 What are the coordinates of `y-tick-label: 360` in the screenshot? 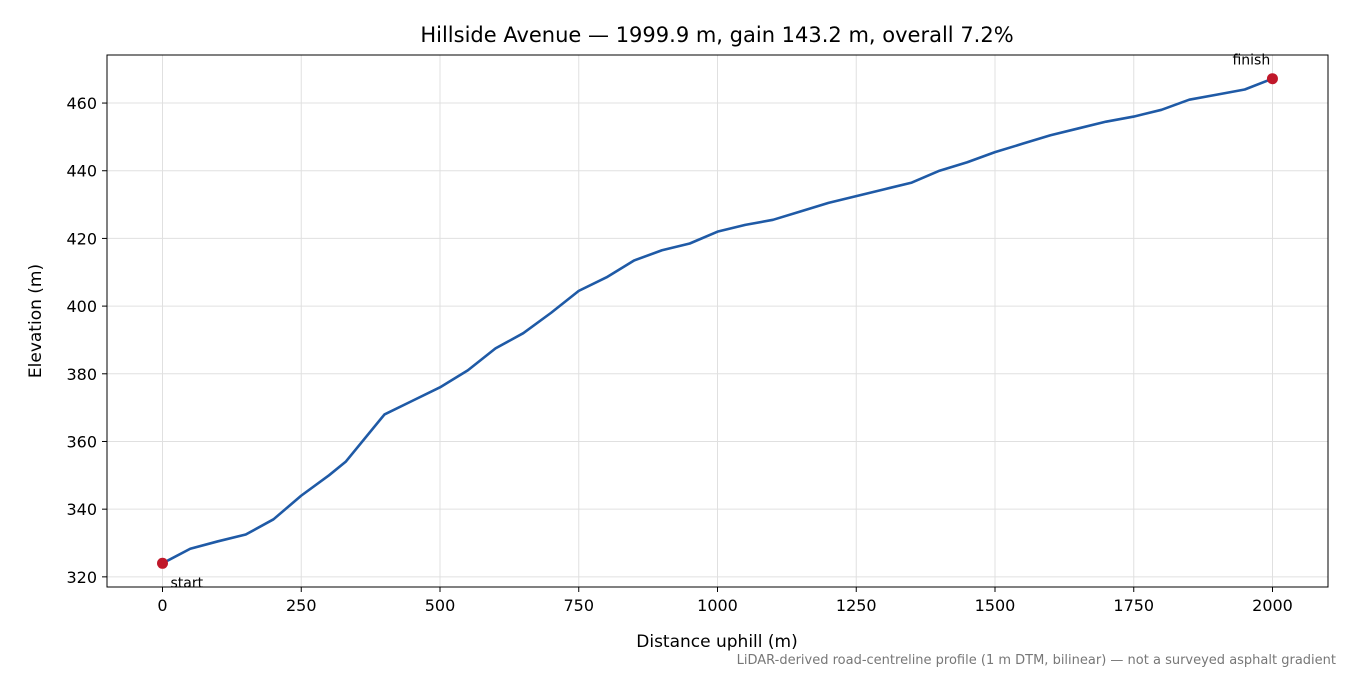 It's located at (81, 441).